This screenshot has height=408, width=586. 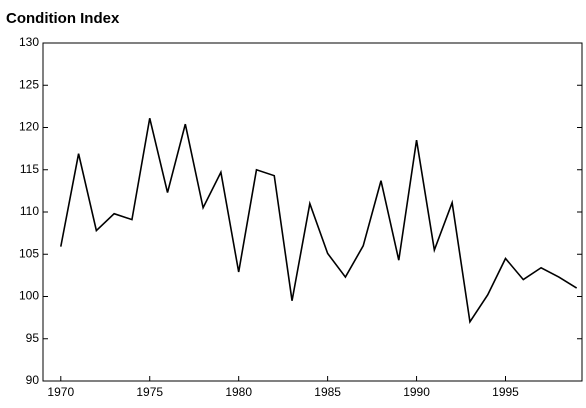 I want to click on x-tick-label: 1985, so click(x=327, y=392).